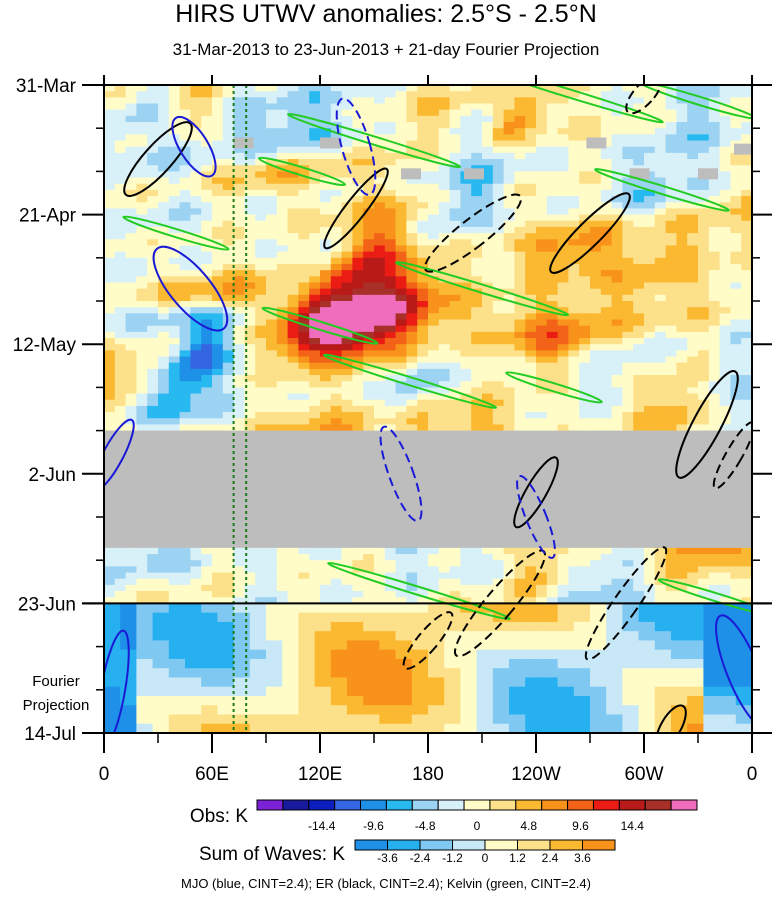 This screenshot has height=899, width=772. What do you see at coordinates (320, 774) in the screenshot?
I see `x-tick-label: 120E` at bounding box center [320, 774].